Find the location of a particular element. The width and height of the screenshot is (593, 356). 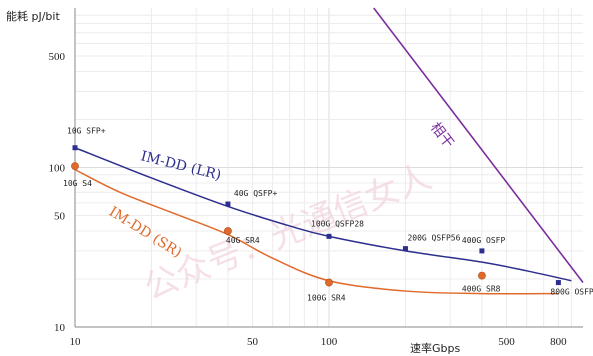

data-label: 800G OSFP is located at coordinates (571, 292).